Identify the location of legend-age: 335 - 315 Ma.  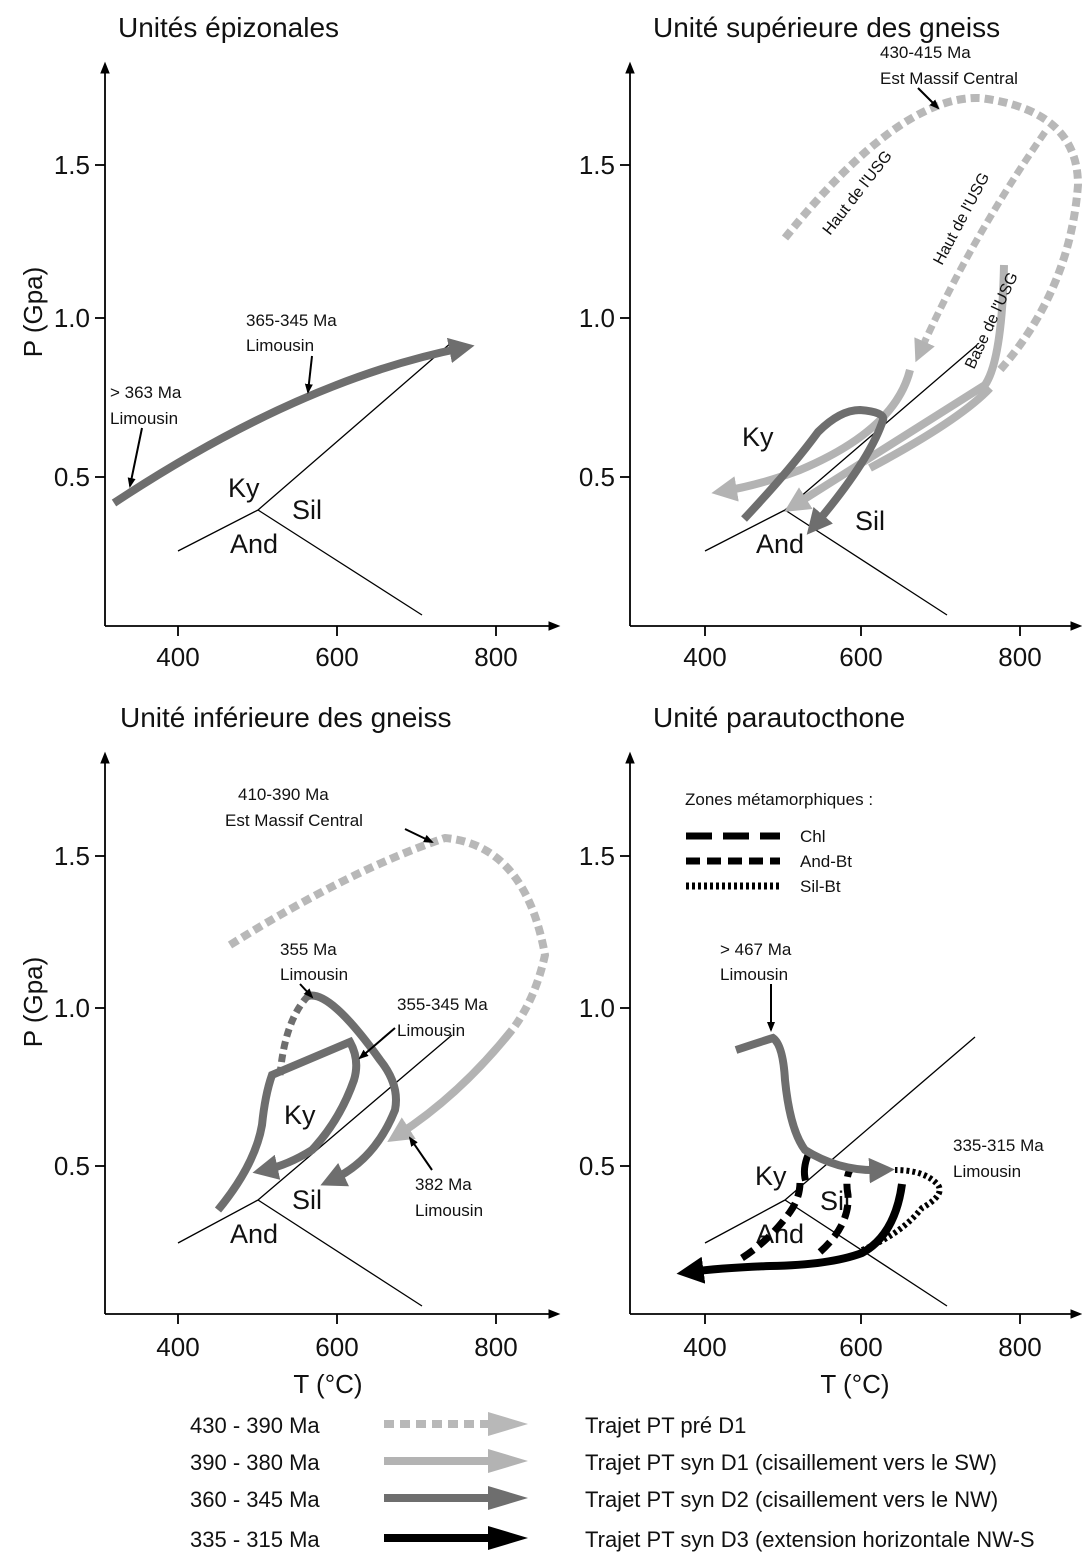
(255, 1539).